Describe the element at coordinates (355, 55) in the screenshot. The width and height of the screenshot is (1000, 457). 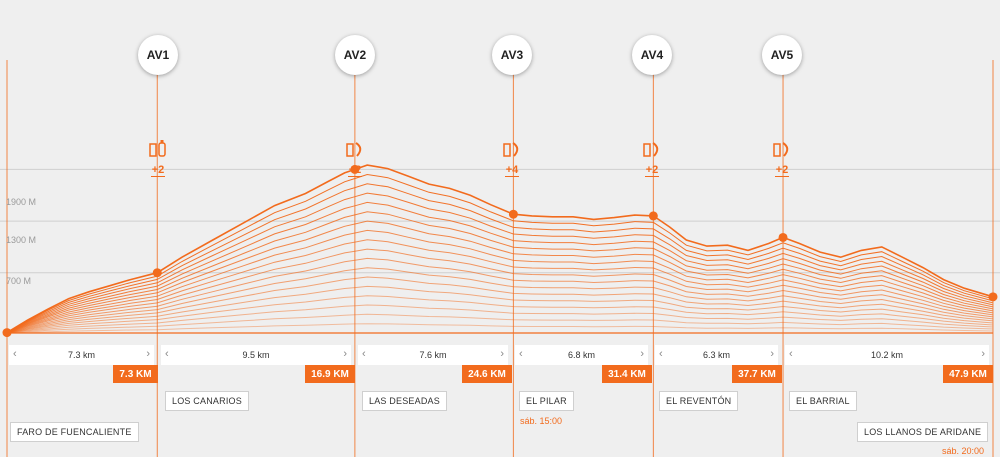
I see `aid-station-av2: AV2` at that location.